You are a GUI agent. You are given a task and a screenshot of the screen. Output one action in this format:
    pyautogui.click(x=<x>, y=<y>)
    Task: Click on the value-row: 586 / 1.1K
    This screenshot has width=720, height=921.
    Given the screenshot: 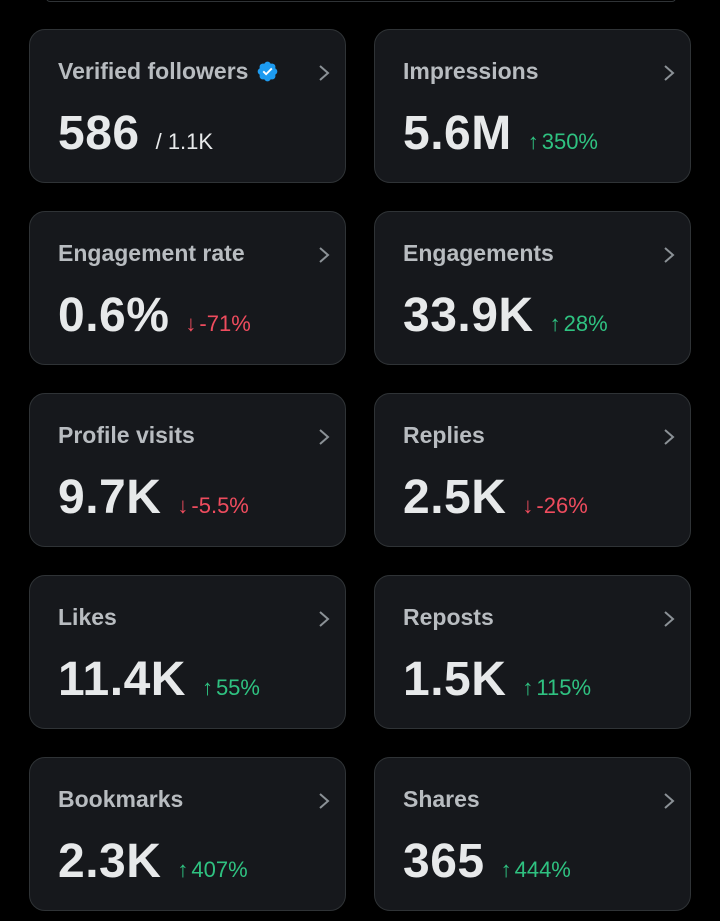 What is the action you would take?
    pyautogui.click(x=135, y=133)
    